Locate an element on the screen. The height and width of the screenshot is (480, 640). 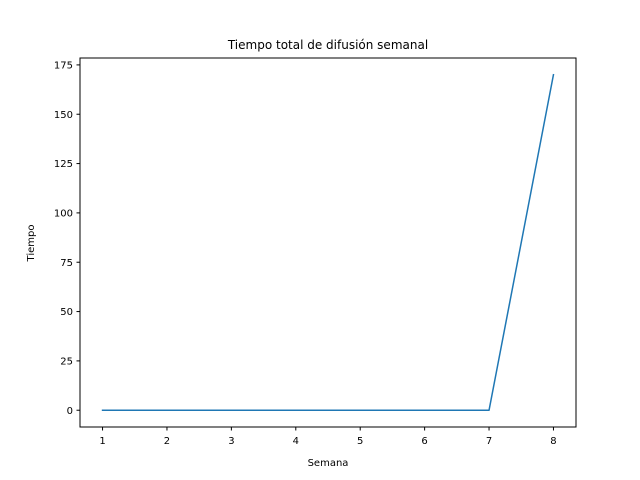
y-tick-label: 25 is located at coordinates (66, 361).